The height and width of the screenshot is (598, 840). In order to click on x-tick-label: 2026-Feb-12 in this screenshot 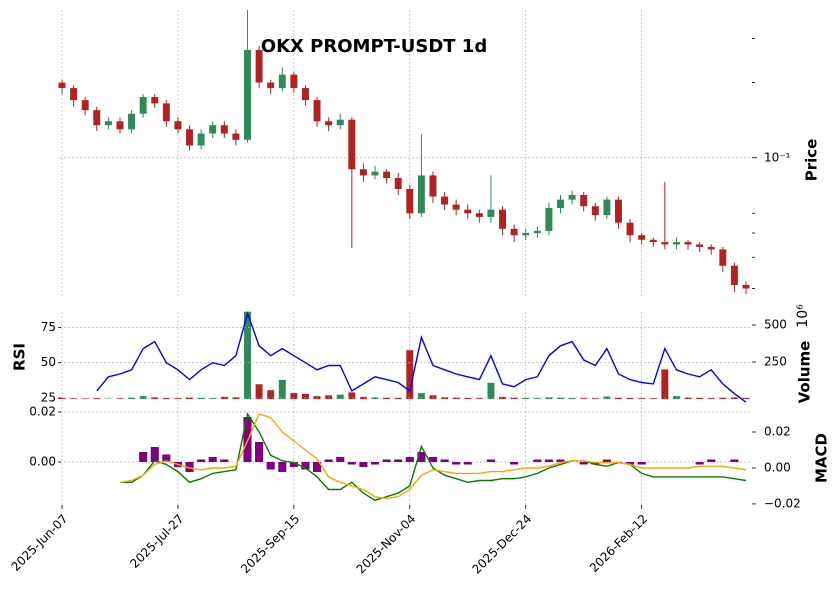, I will do `click(618, 543)`.